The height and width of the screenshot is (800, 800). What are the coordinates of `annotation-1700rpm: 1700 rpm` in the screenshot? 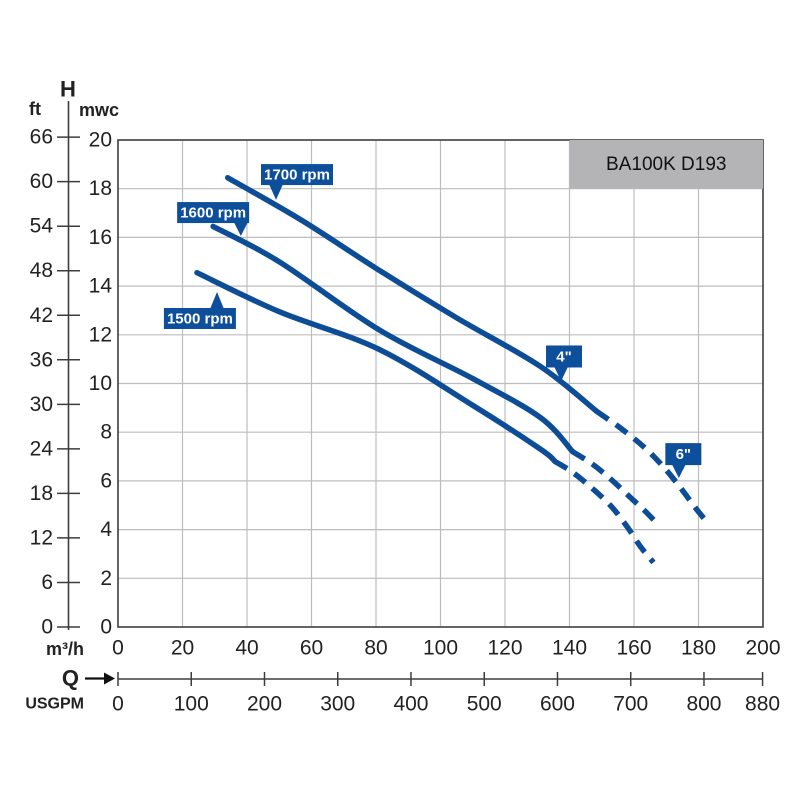 It's located at (296, 182).